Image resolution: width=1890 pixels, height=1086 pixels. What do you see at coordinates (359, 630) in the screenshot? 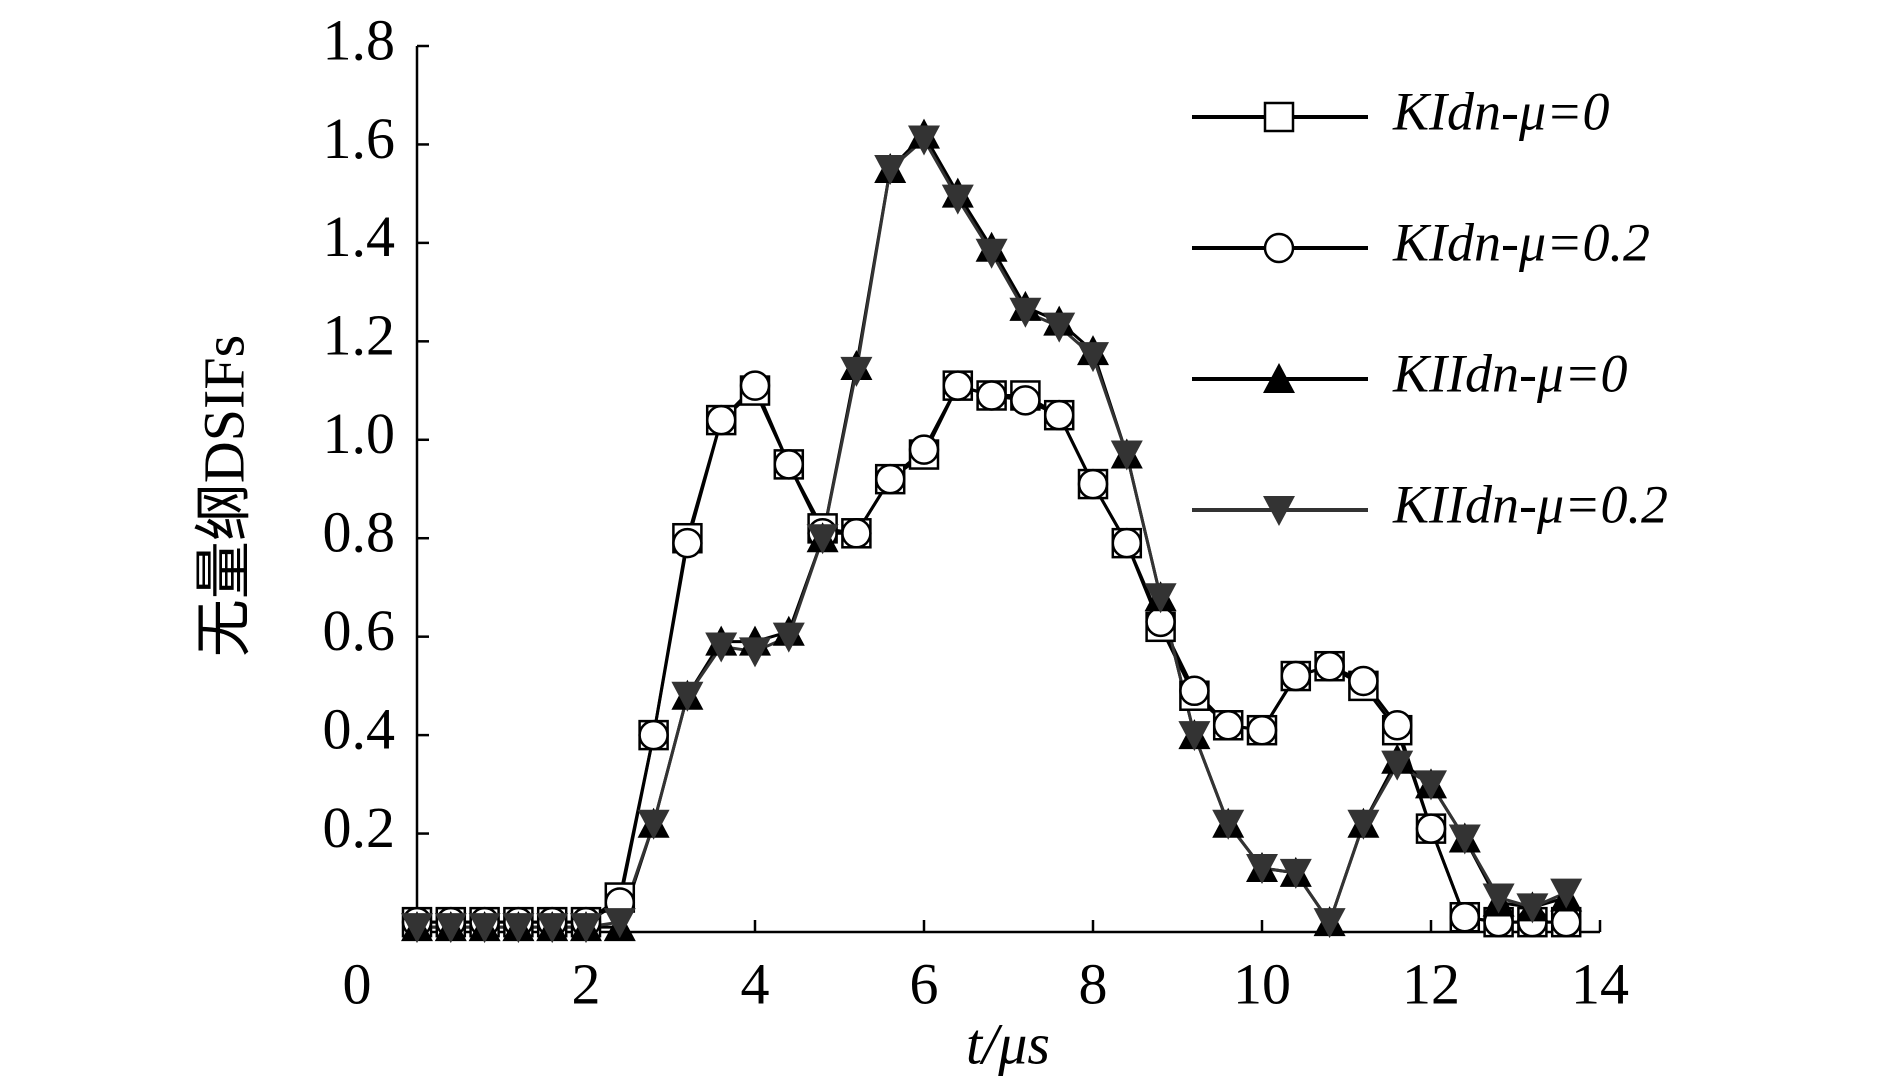
I see `y-tick-label: 0.6` at bounding box center [359, 630].